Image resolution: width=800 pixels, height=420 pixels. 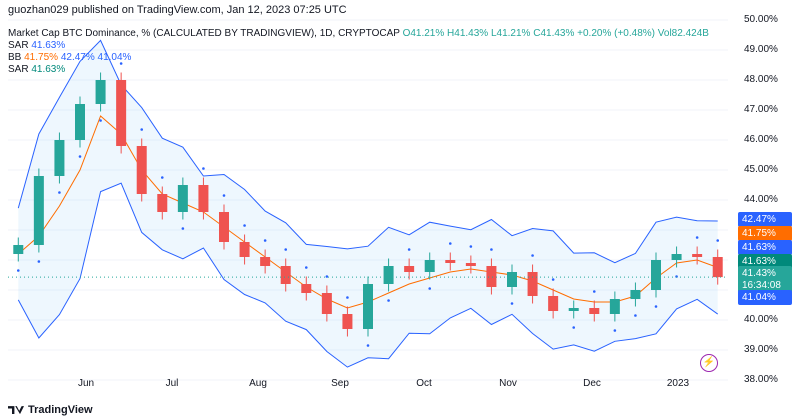 I want to click on ohlc-open: O41.21%, so click(x=423, y=33).